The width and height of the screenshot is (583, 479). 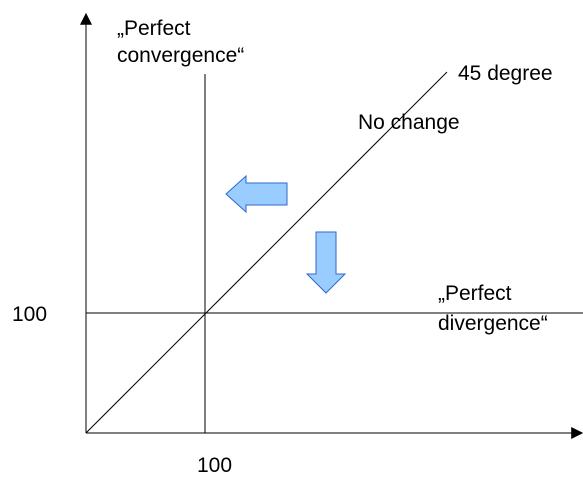 I want to click on convergence-label: convergence“, so click(x=180, y=55).